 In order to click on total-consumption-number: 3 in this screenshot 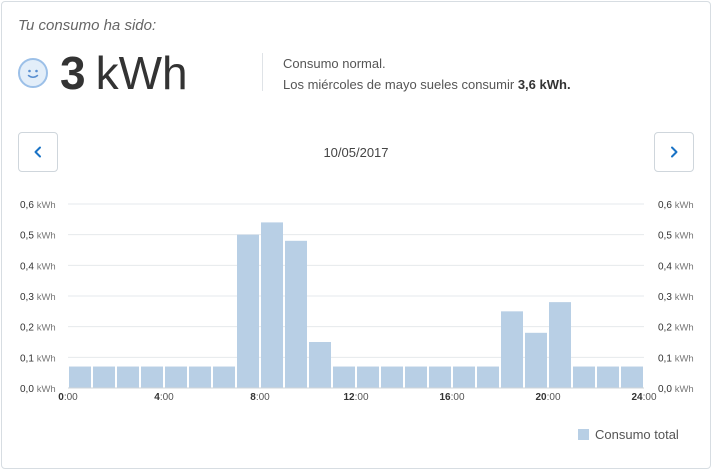, I will do `click(73, 73)`.